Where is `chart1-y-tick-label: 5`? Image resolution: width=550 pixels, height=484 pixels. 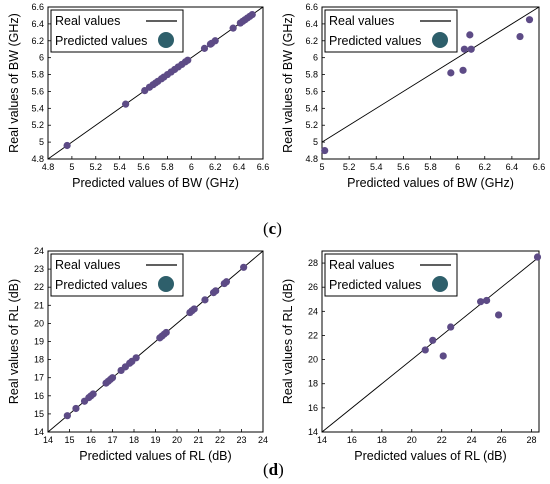 chart1-y-tick-label: 5 is located at coordinates (41, 142).